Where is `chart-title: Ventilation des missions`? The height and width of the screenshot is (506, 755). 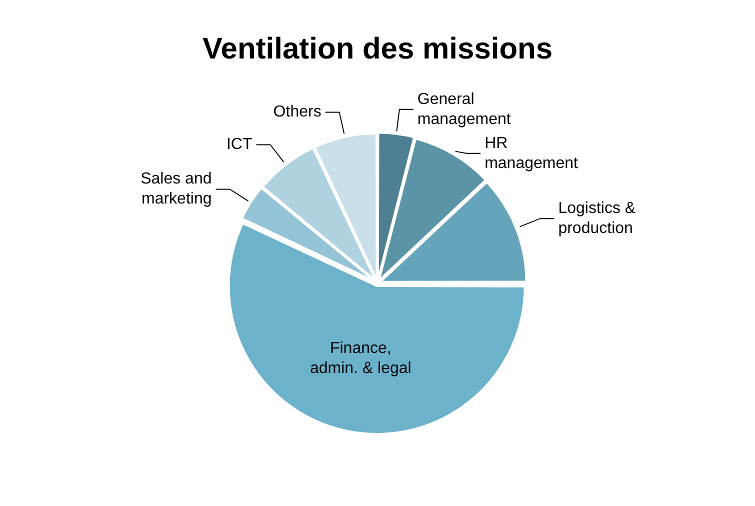
chart-title: Ventilation des missions is located at coordinates (377, 49).